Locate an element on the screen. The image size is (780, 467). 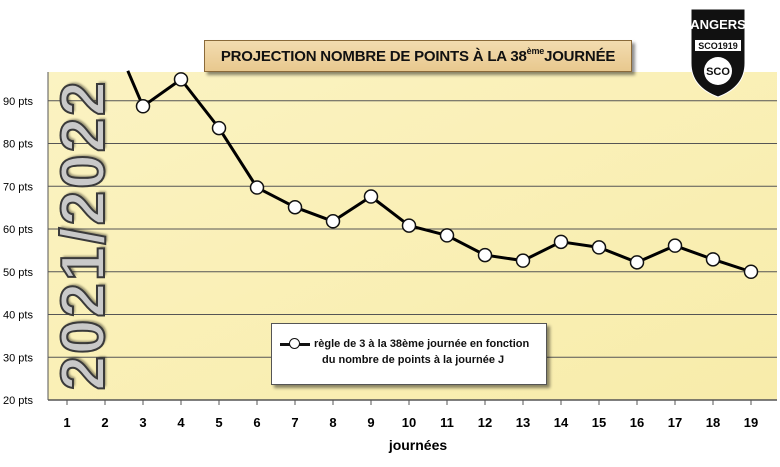
data-point-j11 is located at coordinates (447, 235).